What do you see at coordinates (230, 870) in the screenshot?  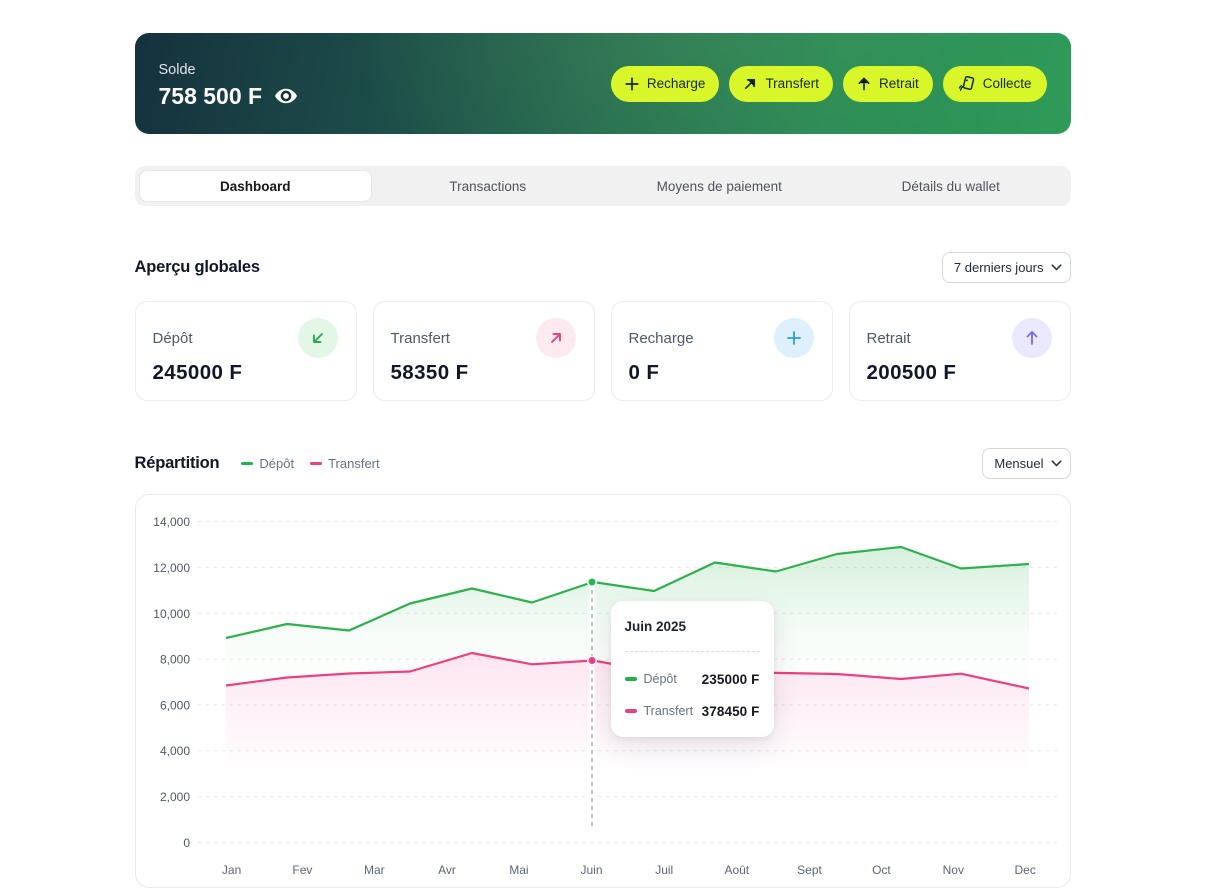 I see `svg-text: Jan` at bounding box center [230, 870].